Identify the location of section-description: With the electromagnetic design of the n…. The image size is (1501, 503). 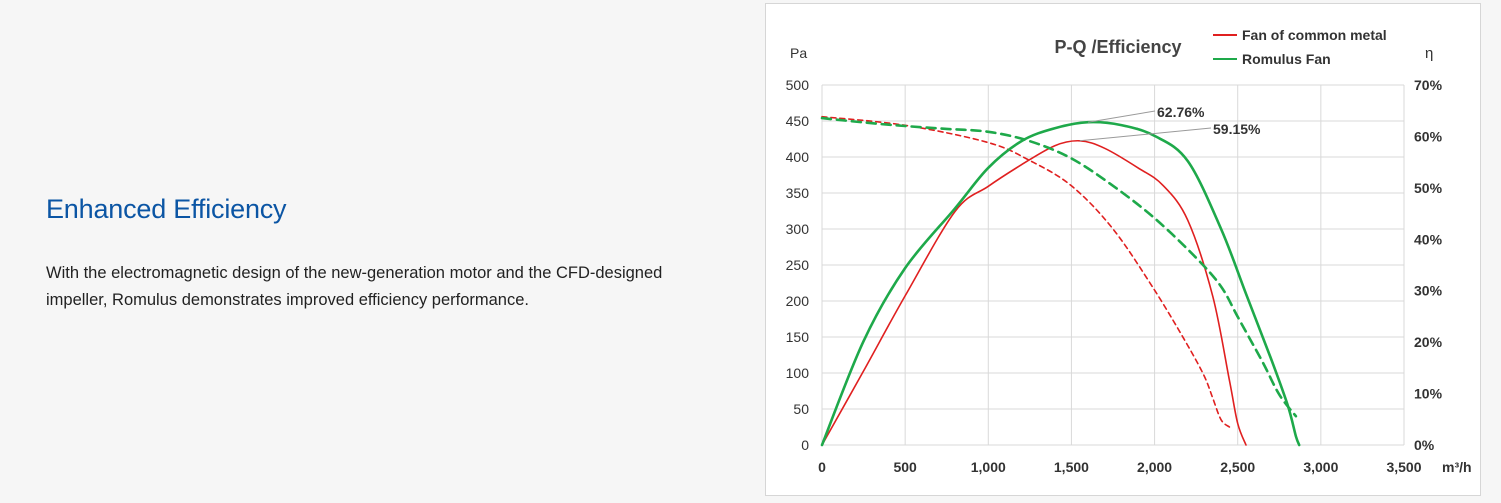
(354, 286).